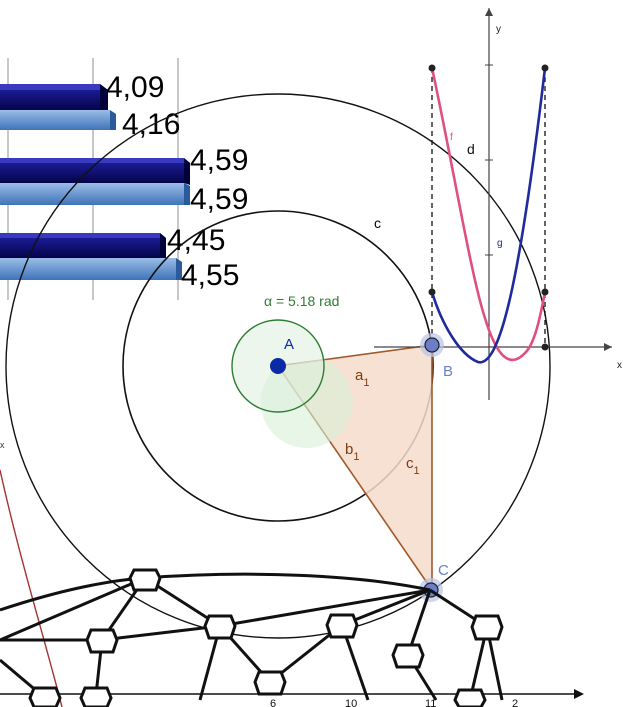  Describe the element at coordinates (292, 370) in the screenshot. I see `angle-alpha: α = 5.18 rad` at that location.